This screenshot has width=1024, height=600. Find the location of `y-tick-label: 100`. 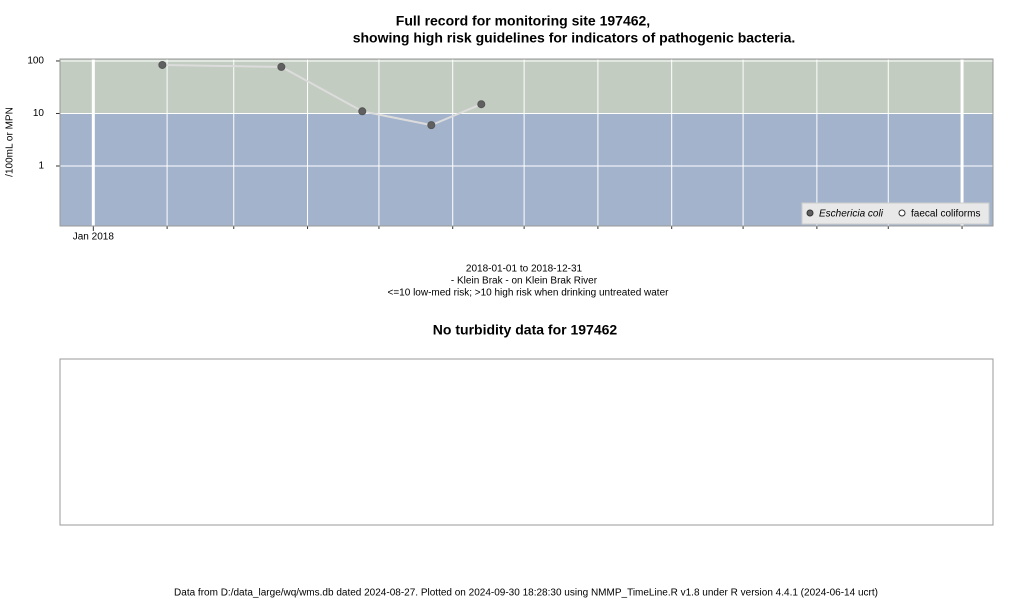

y-tick-label: 100 is located at coordinates (35, 61).